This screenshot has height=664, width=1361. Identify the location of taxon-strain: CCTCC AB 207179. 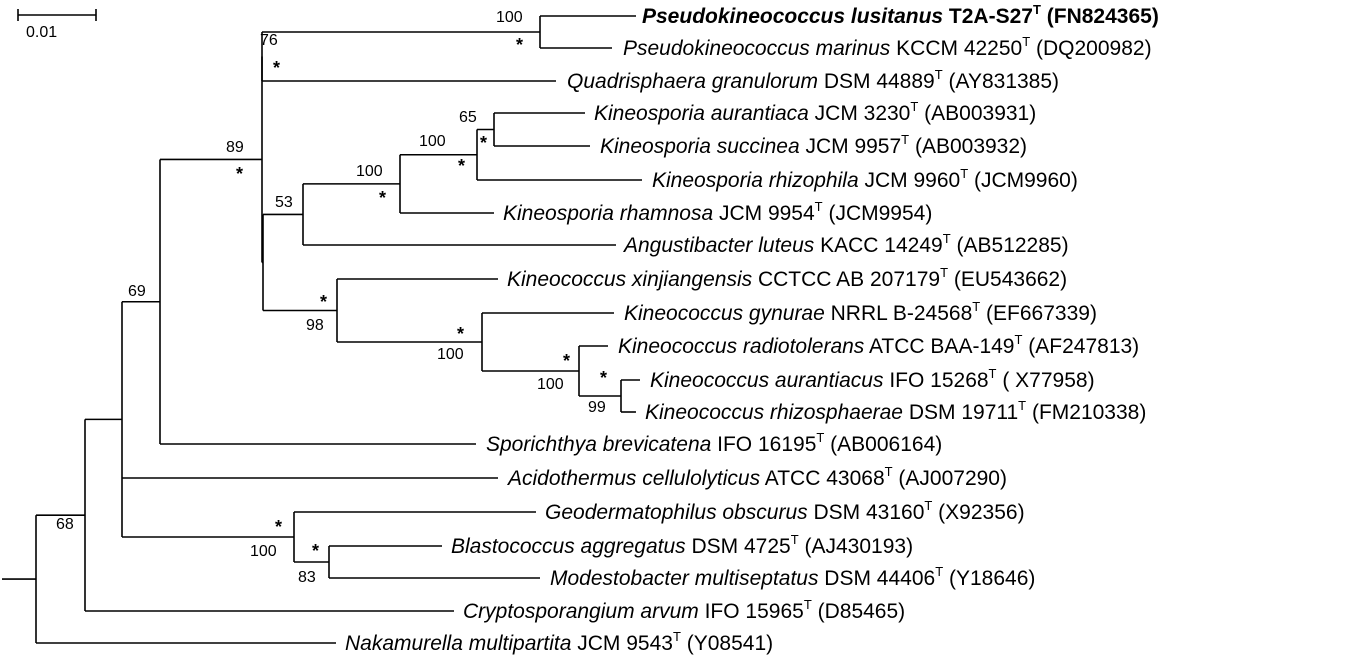
(846, 279).